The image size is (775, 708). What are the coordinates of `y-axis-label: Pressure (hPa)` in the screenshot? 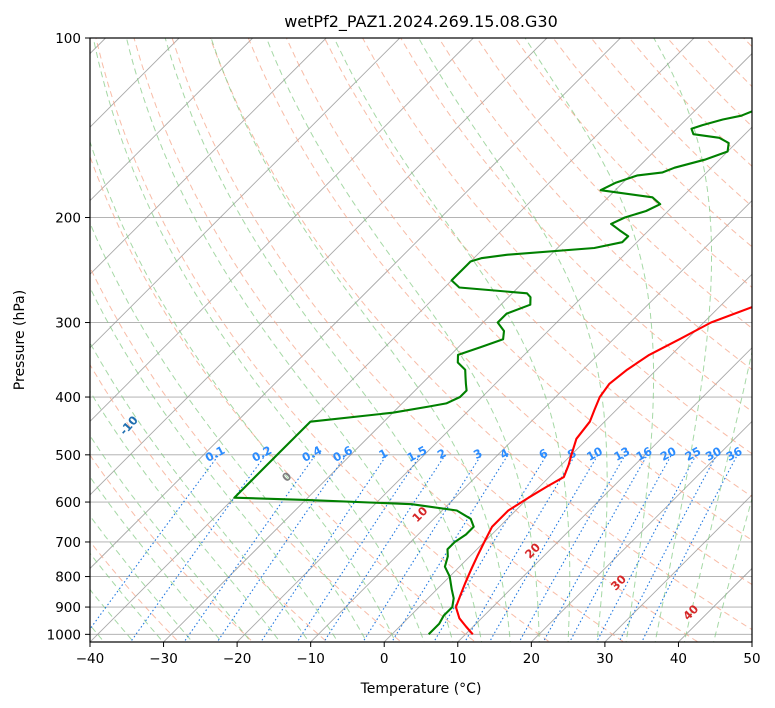 It's located at (20, 340).